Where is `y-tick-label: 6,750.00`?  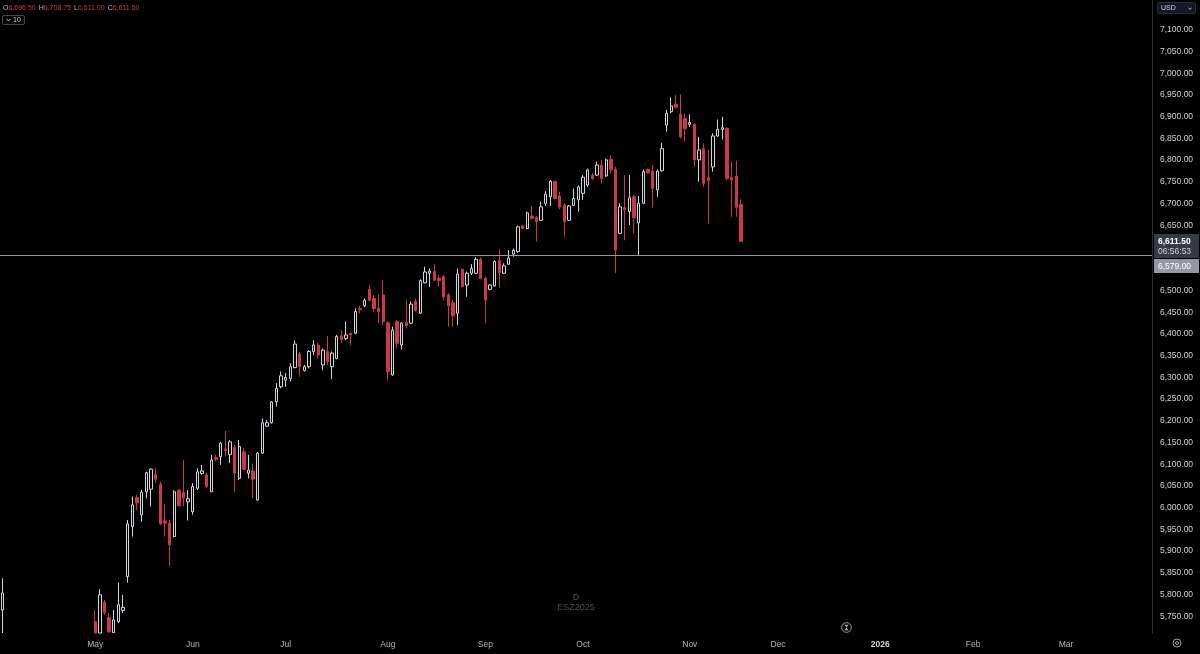
y-tick-label: 6,750.00 is located at coordinates (1177, 181).